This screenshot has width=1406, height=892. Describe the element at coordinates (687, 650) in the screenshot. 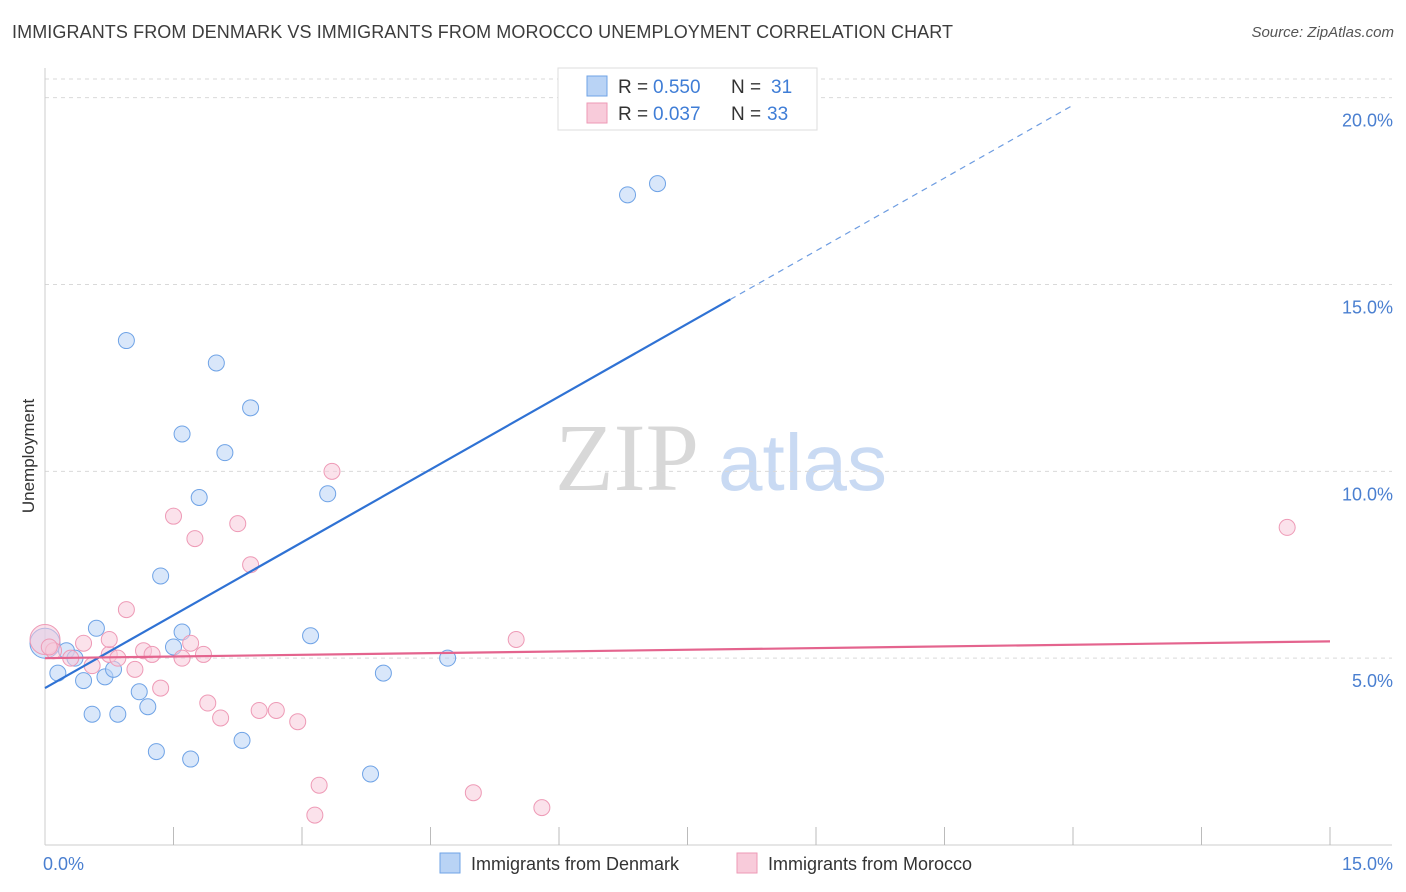

I see `morocco-trend-line` at that location.